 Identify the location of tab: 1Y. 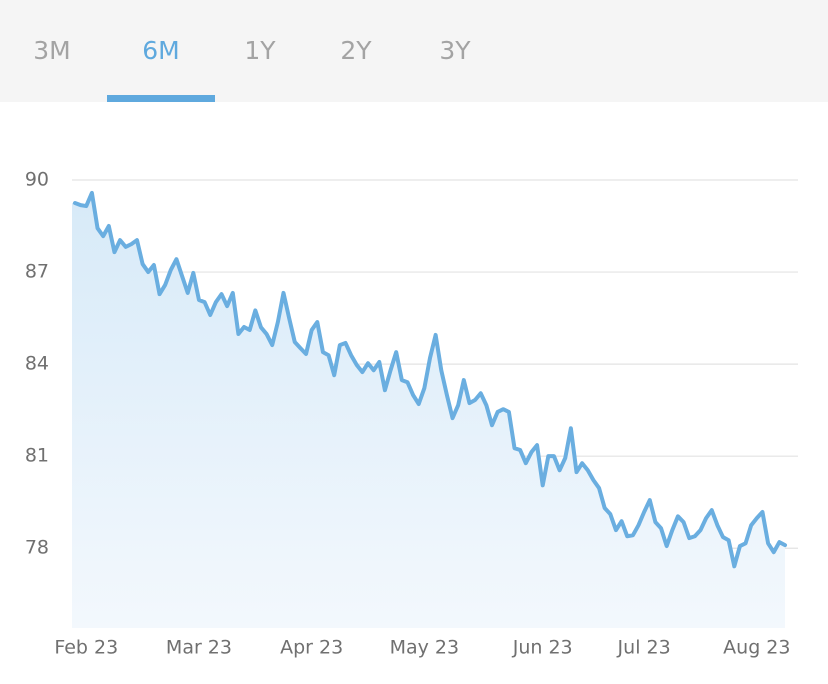
(260, 50).